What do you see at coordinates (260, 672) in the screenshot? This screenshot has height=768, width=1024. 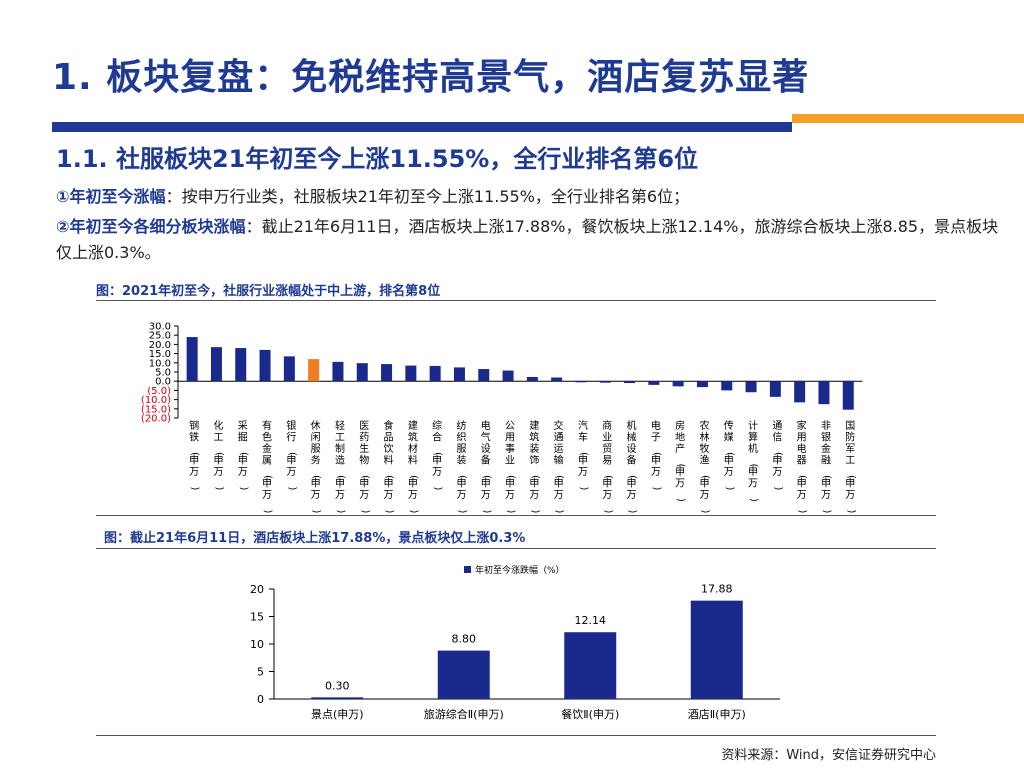 I see `y-tick-label: 5` at bounding box center [260, 672].